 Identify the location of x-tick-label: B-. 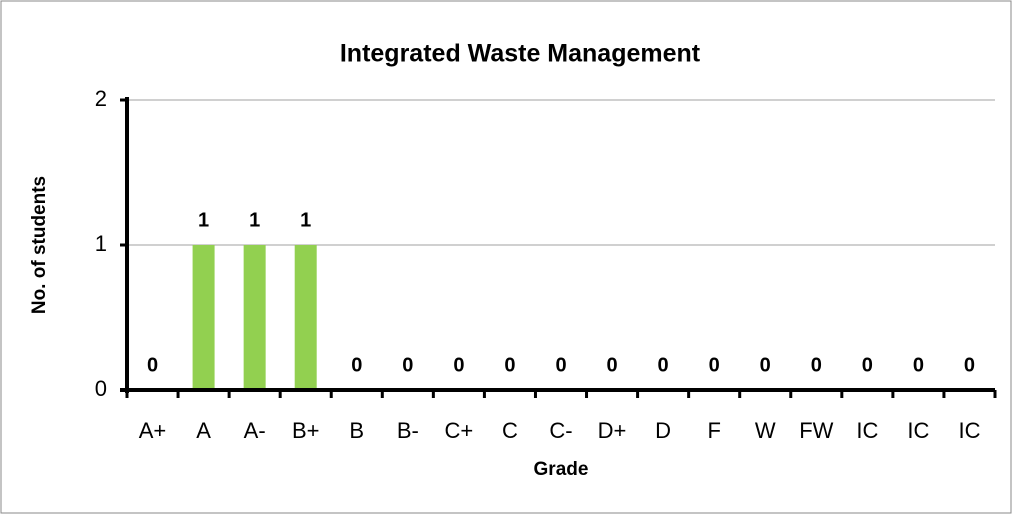
(408, 430).